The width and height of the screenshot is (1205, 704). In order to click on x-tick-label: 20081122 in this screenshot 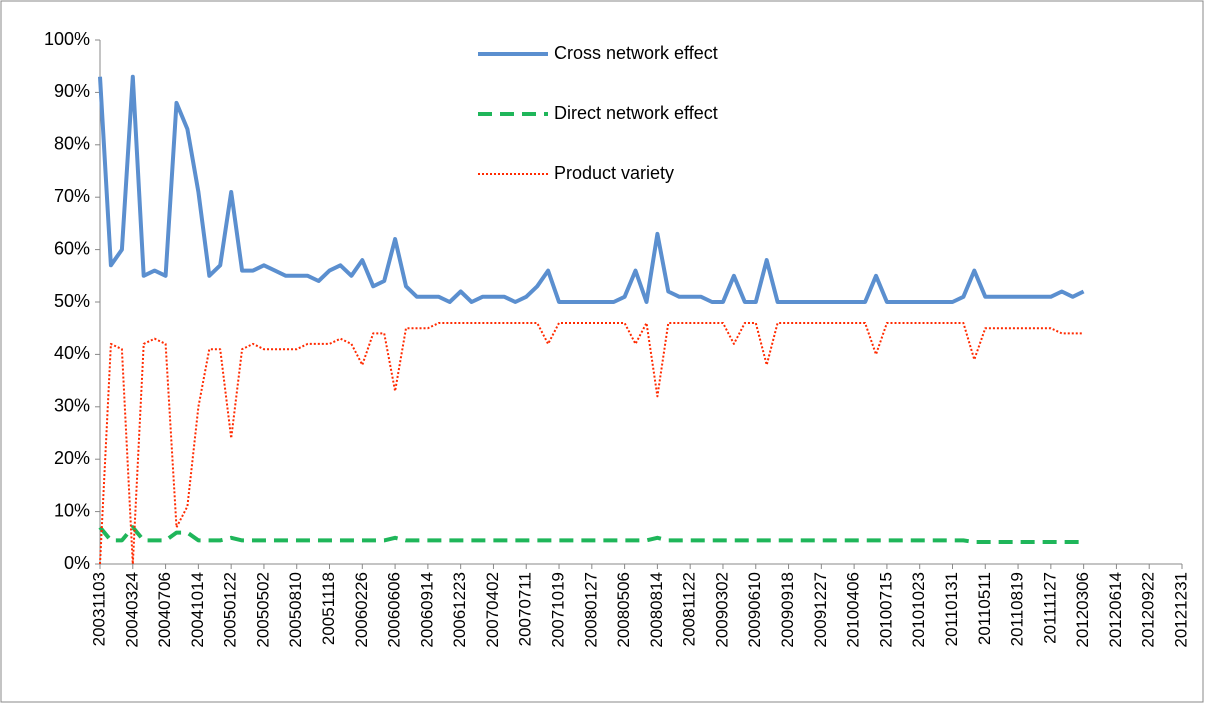, I will do `click(689, 609)`.